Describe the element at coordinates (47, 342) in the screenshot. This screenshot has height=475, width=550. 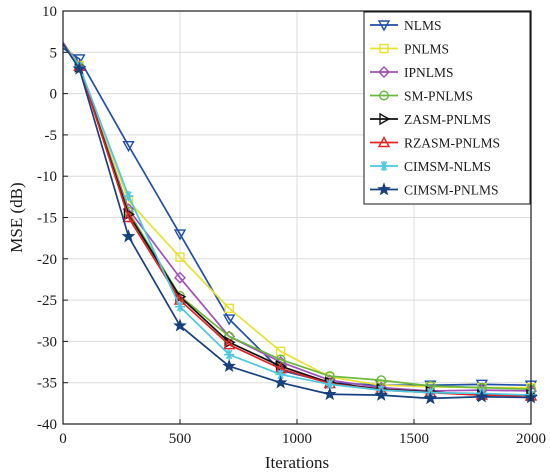
I see `y-tick-label: -30` at that location.